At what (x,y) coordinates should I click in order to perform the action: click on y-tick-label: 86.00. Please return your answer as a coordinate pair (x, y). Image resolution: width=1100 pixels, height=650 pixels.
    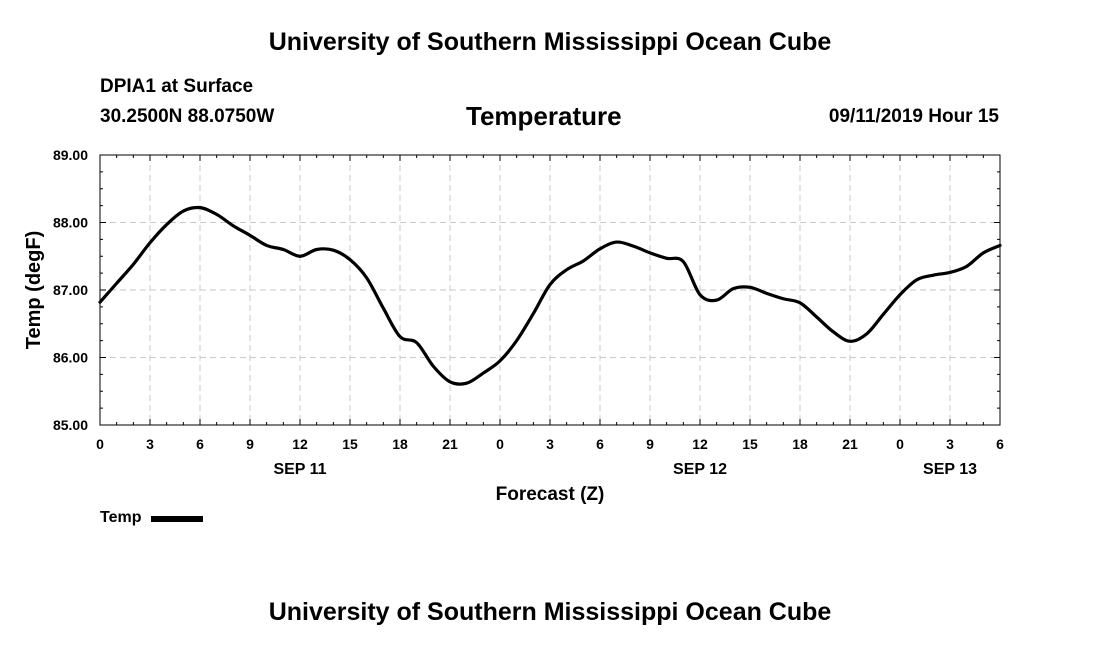
    Looking at the image, I should click on (70, 358).